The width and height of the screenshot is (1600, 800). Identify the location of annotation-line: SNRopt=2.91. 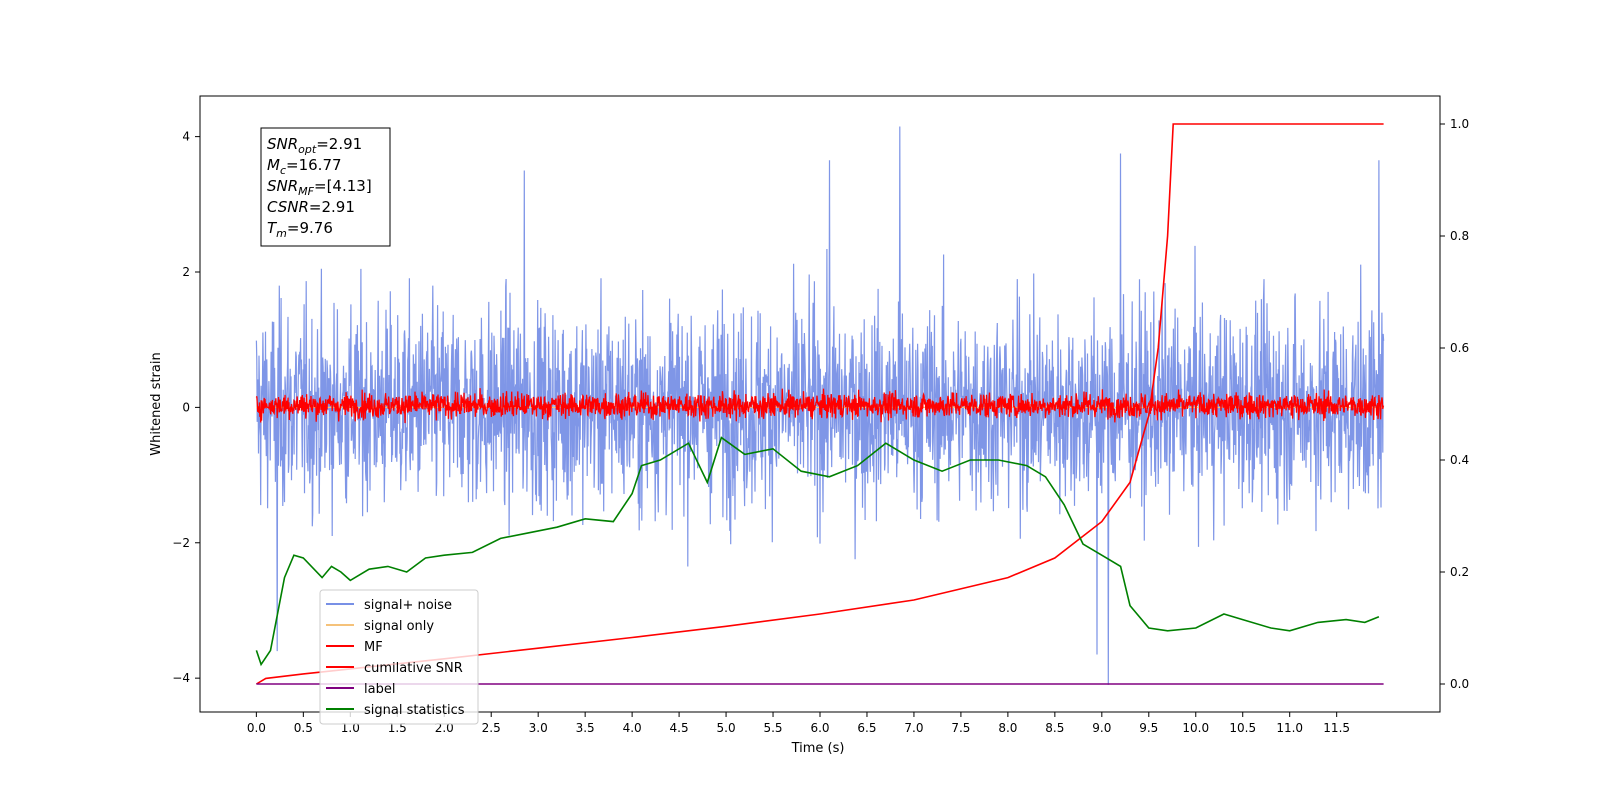
(314, 145).